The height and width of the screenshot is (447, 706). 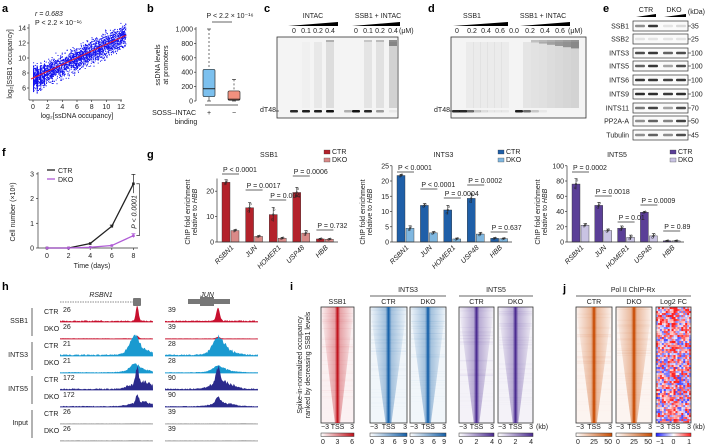 What do you see at coordinates (505, 111) in the screenshot?
I see `gel-band` at bounding box center [505, 111].